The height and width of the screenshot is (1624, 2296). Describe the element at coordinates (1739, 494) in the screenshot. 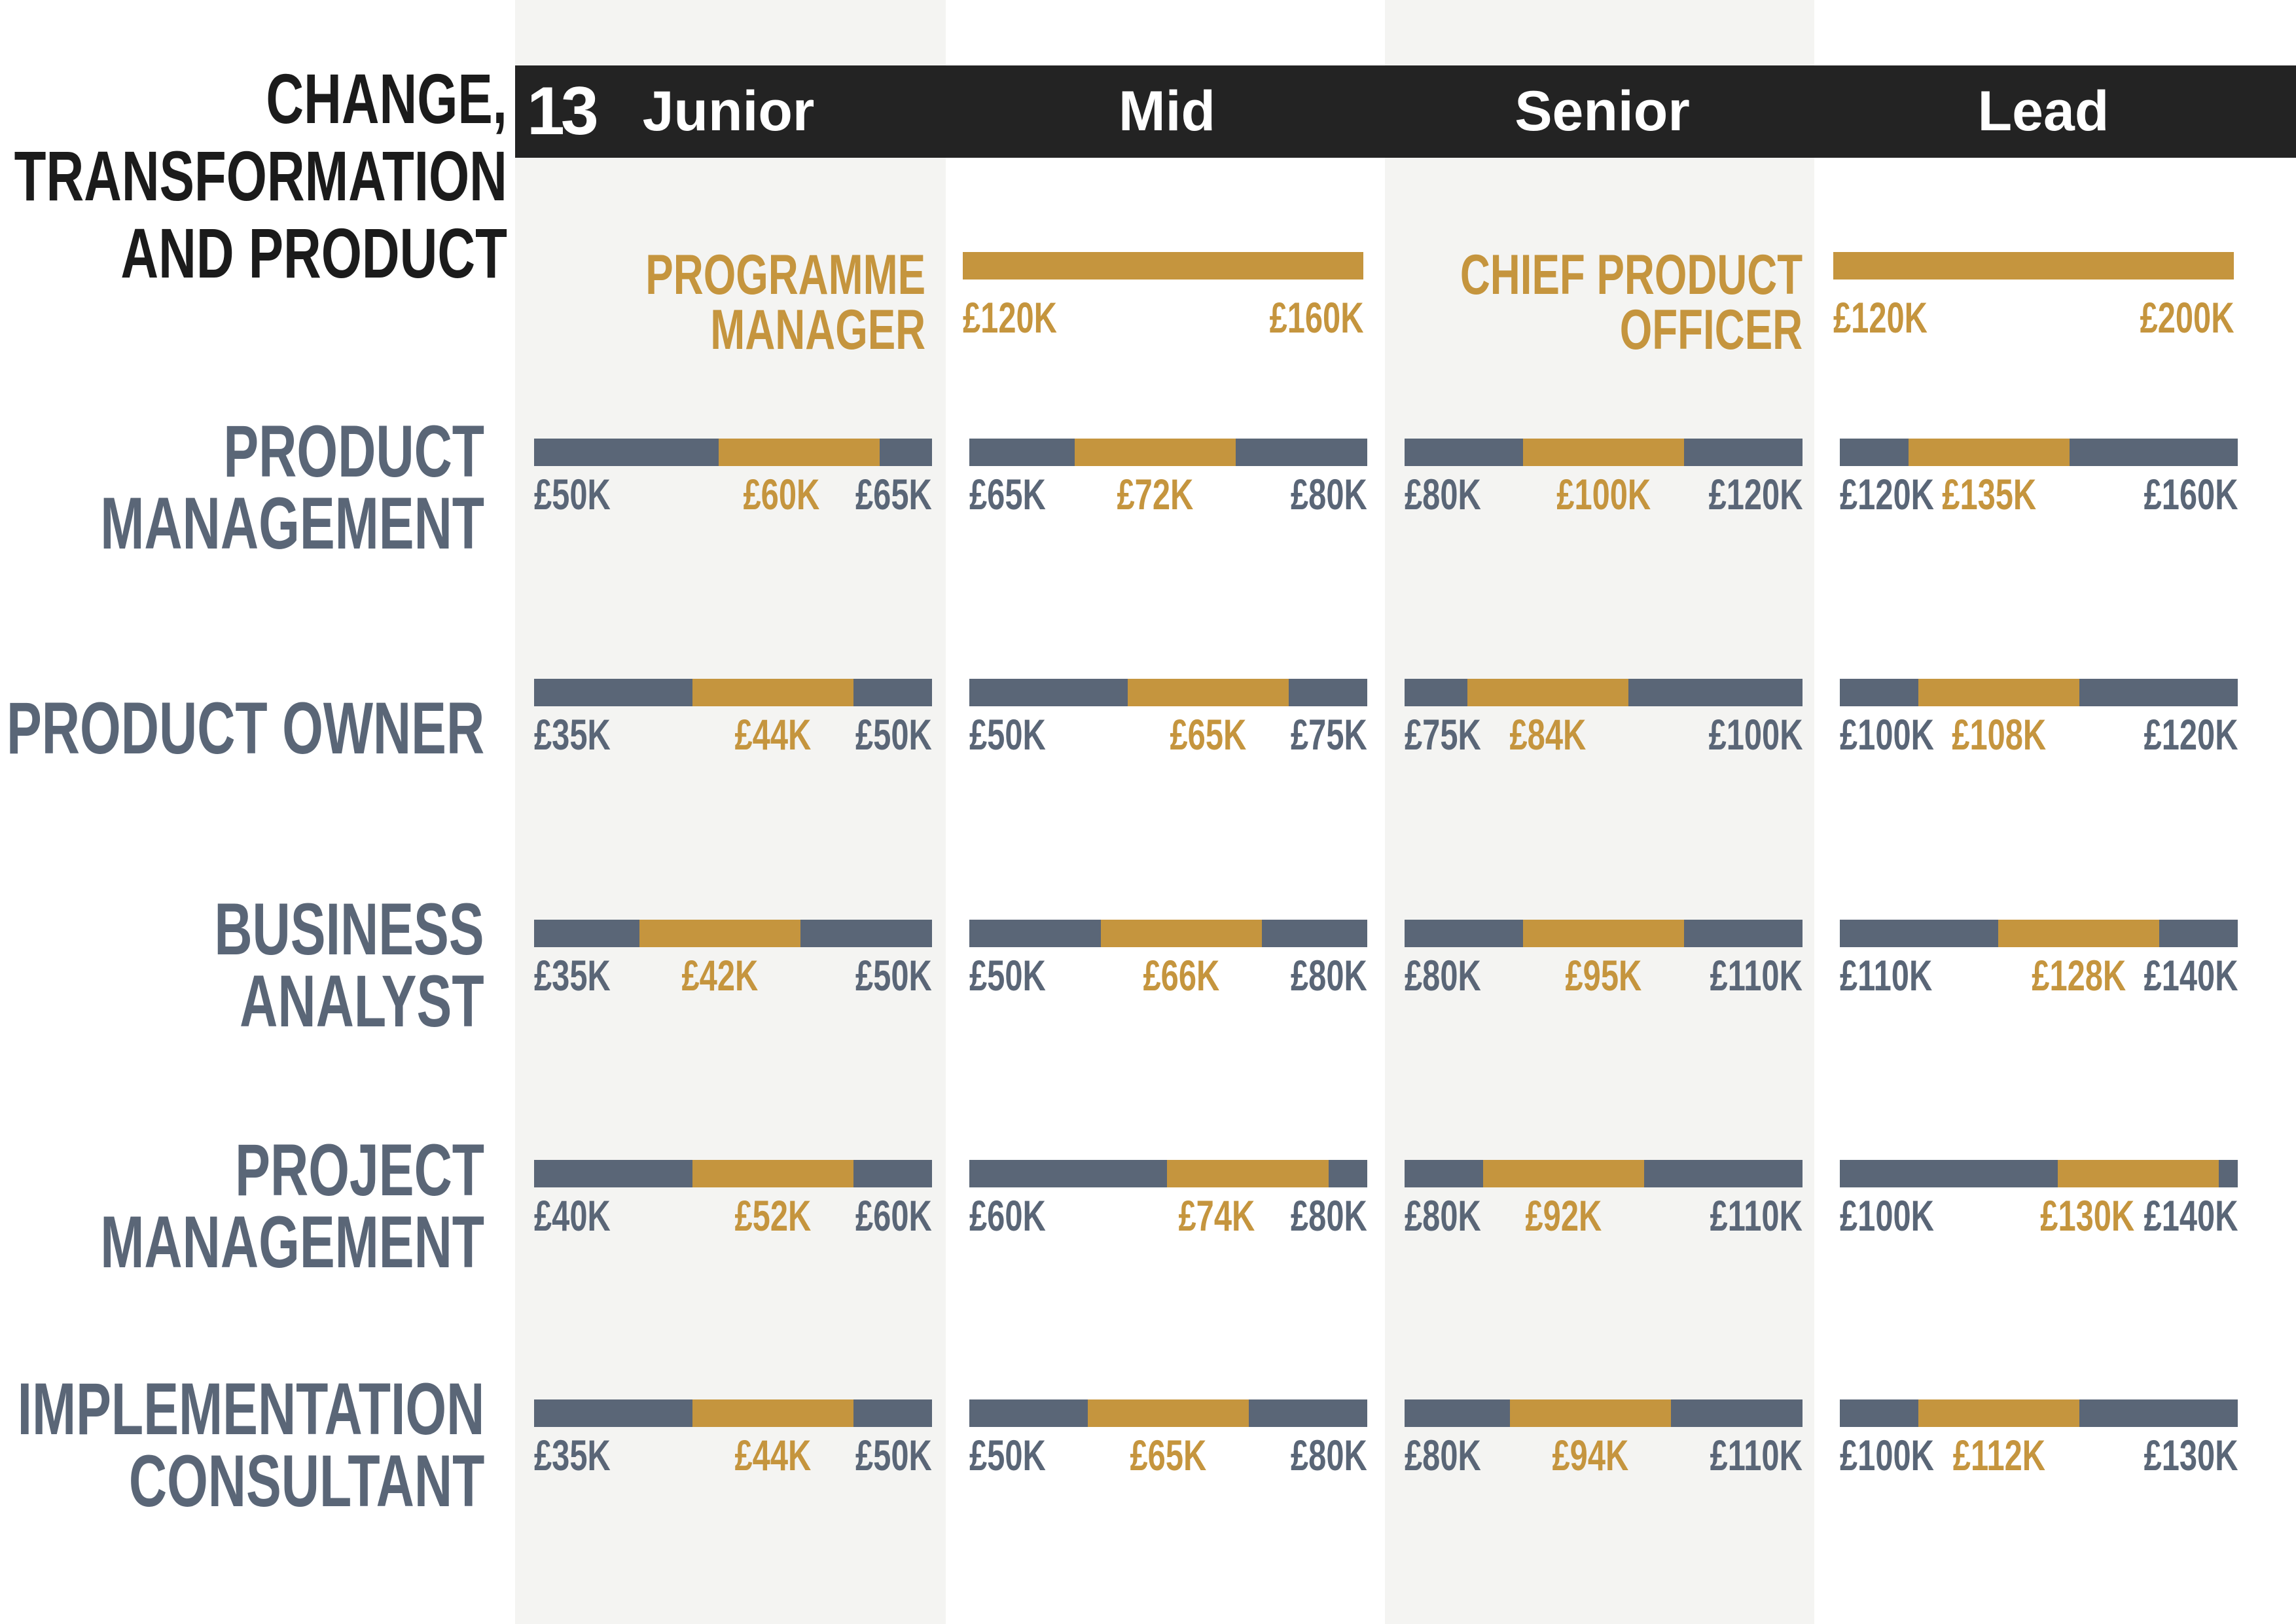

I see `max-salary-label: £120K` at that location.